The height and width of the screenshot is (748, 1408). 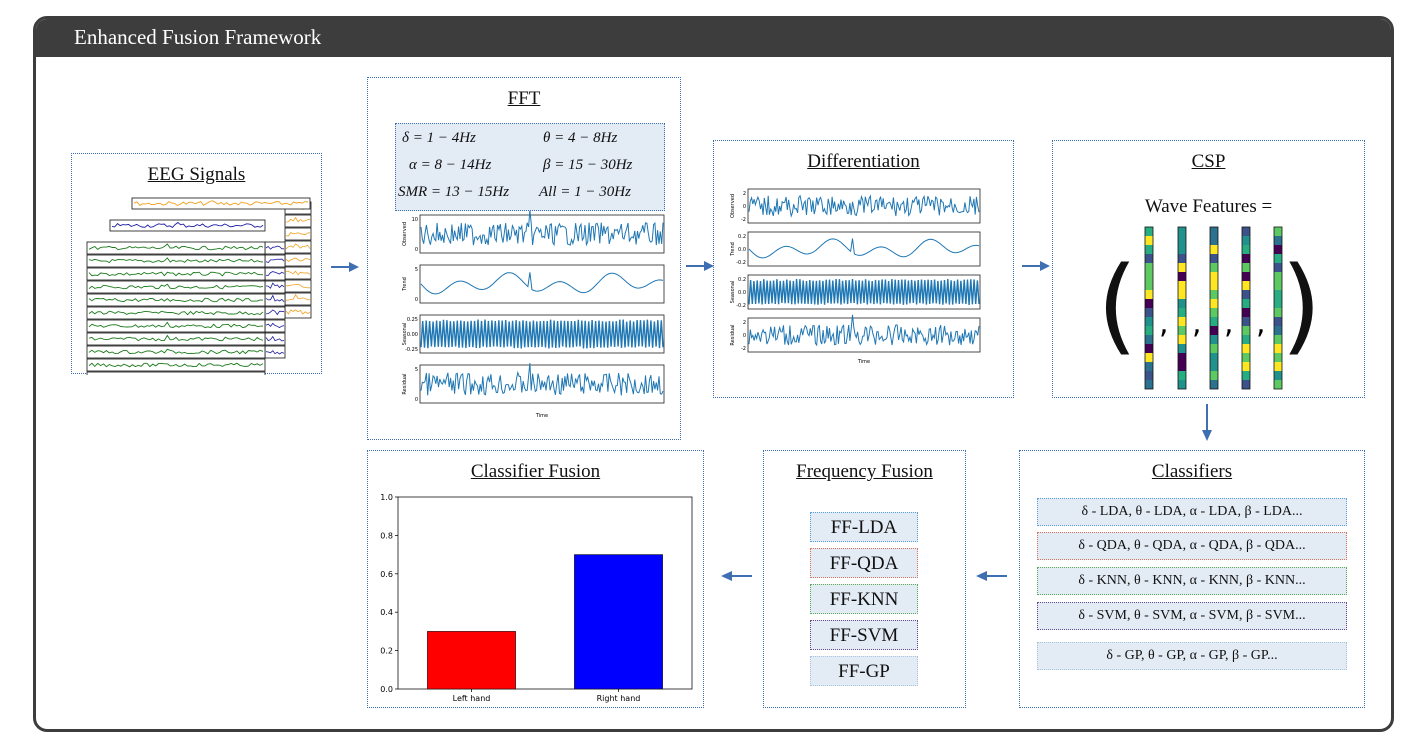 I want to click on chart-ytick-label: 1.0, so click(x=386, y=497).